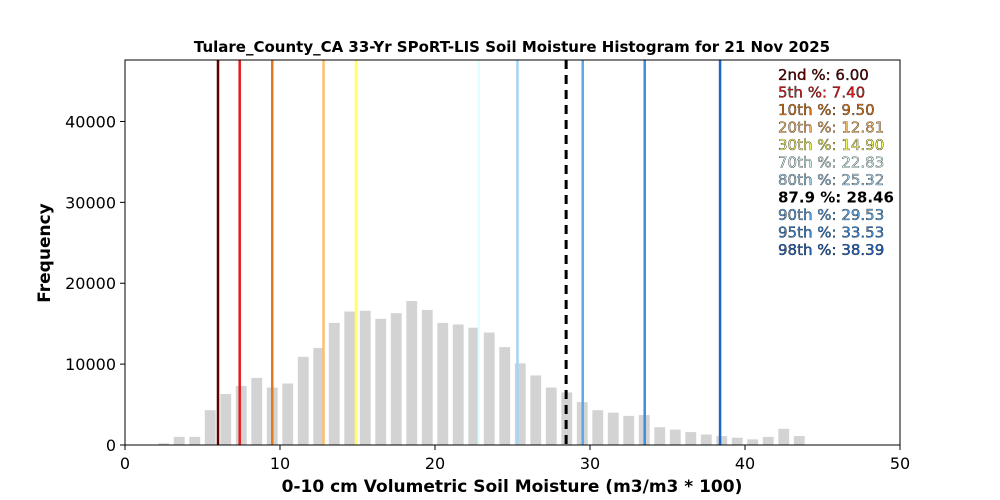 Image resolution: width=1000 pixels, height=500 pixels. I want to click on legend-entry: 98th %: 38.39, so click(831, 250).